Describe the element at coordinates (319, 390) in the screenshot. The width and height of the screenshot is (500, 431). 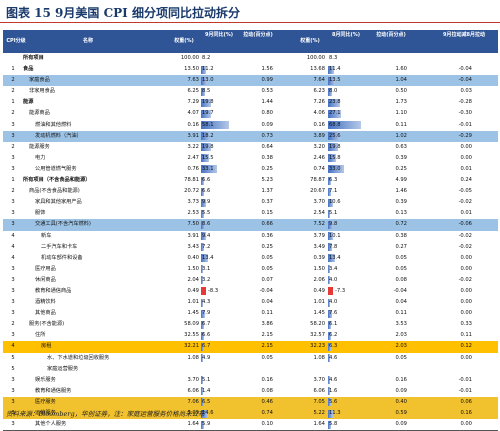
I see `row-weight-aug: 6.06` at that location.